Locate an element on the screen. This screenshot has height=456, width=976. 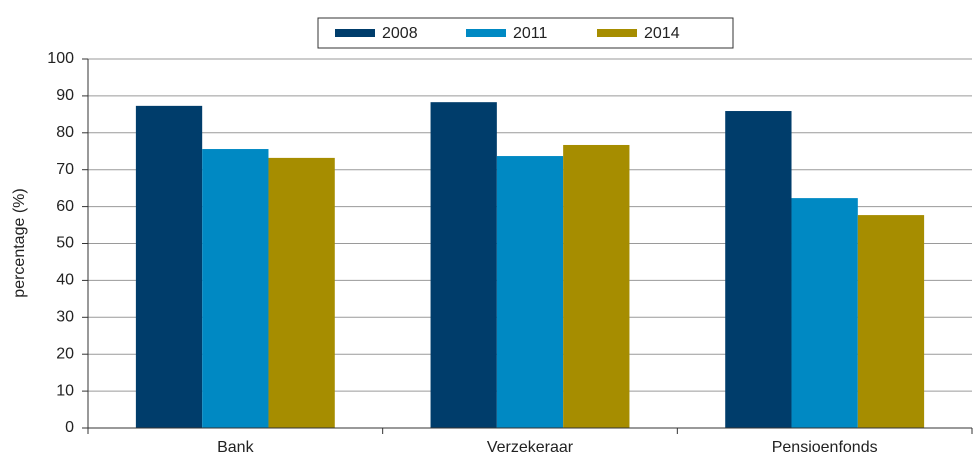
legend-label: 2011 is located at coordinates (530, 33).